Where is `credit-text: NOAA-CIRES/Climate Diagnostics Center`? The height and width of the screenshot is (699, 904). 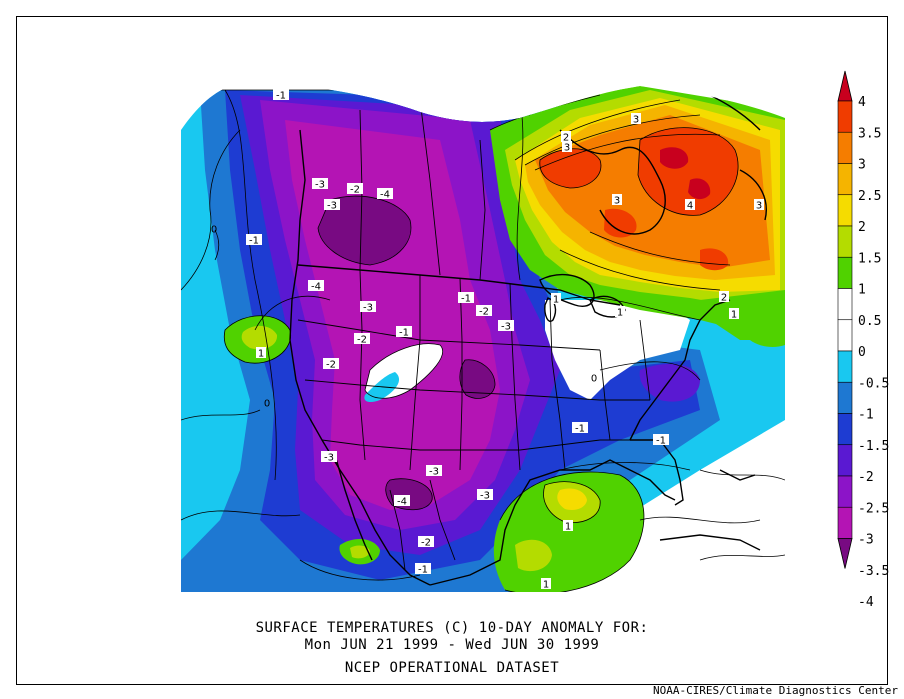
credit-text: NOAA-CIRES/Climate Diagnostics Center is located at coordinates (775, 690).